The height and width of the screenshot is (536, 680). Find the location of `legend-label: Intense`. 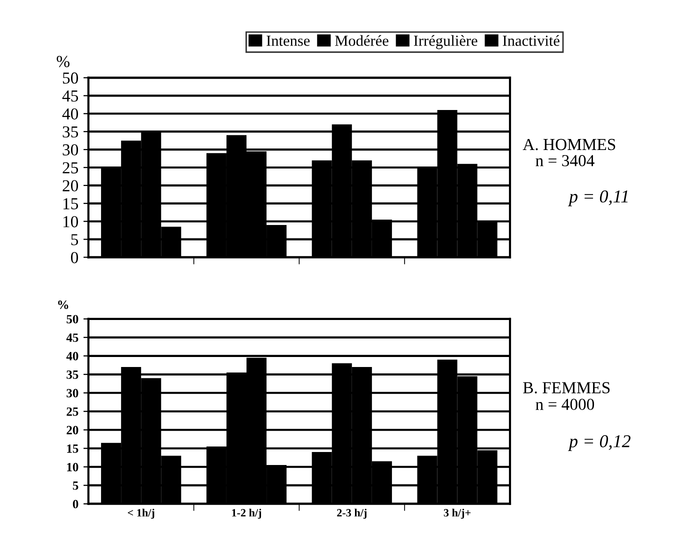

legend-label: Intense is located at coordinates (288, 41).